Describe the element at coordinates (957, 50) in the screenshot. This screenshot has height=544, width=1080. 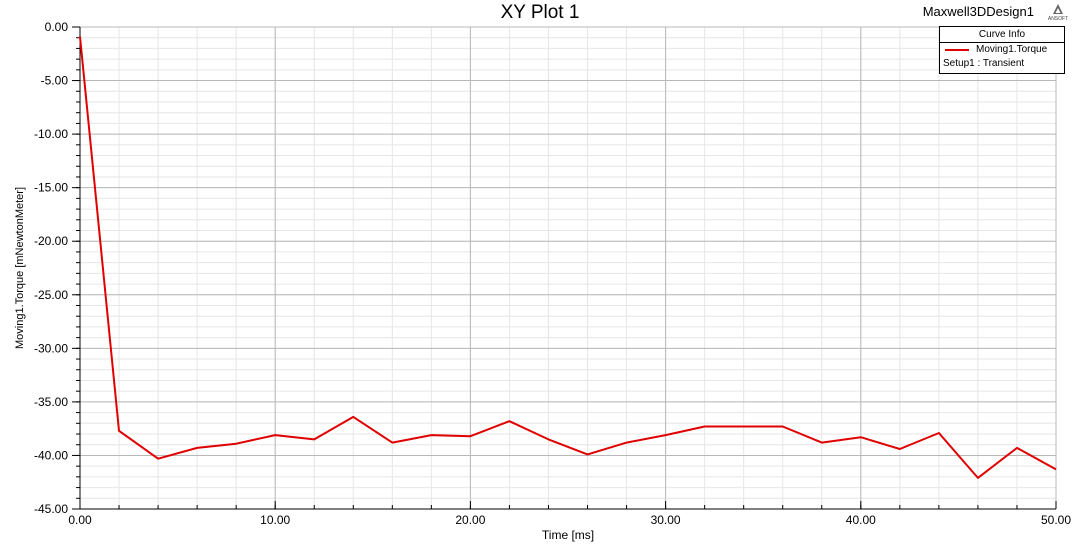
I see `legend-swatch` at that location.